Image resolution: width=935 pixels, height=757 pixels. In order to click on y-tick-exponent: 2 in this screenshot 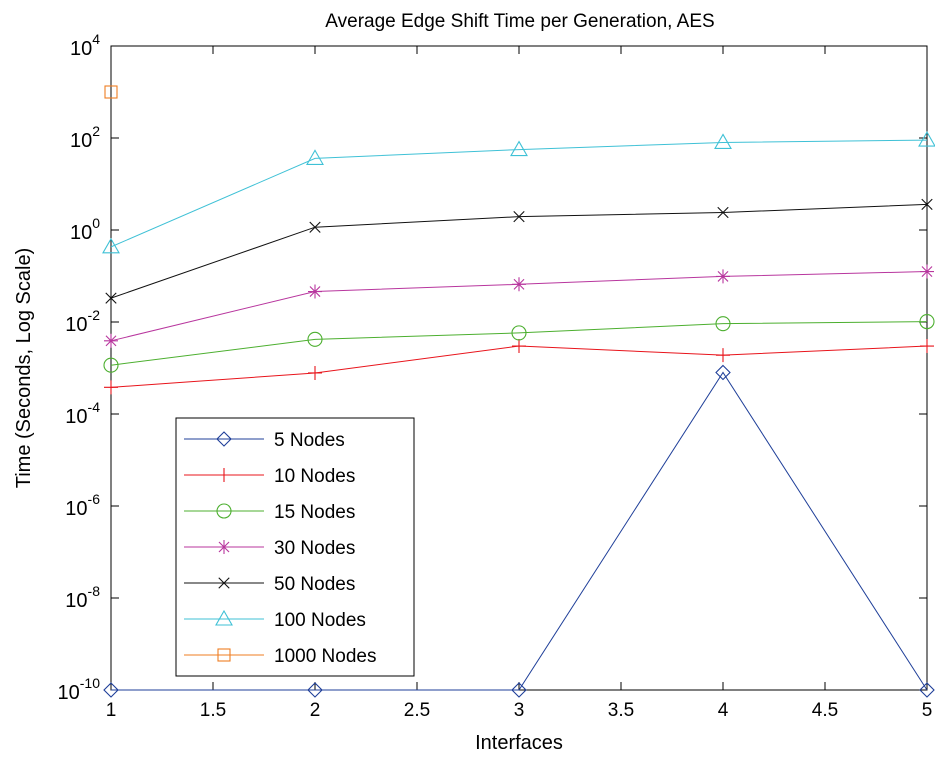, I will do `click(96, 131)`.